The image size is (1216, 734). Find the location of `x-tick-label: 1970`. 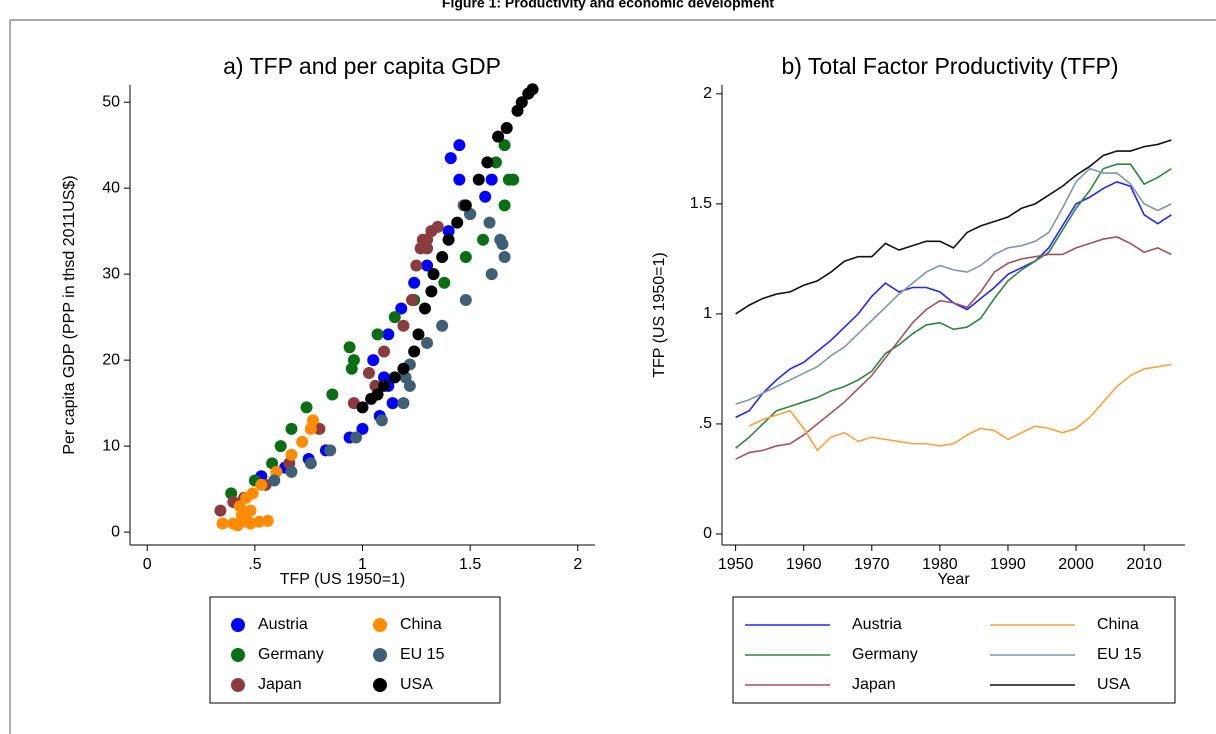

x-tick-label: 1970 is located at coordinates (872, 564).